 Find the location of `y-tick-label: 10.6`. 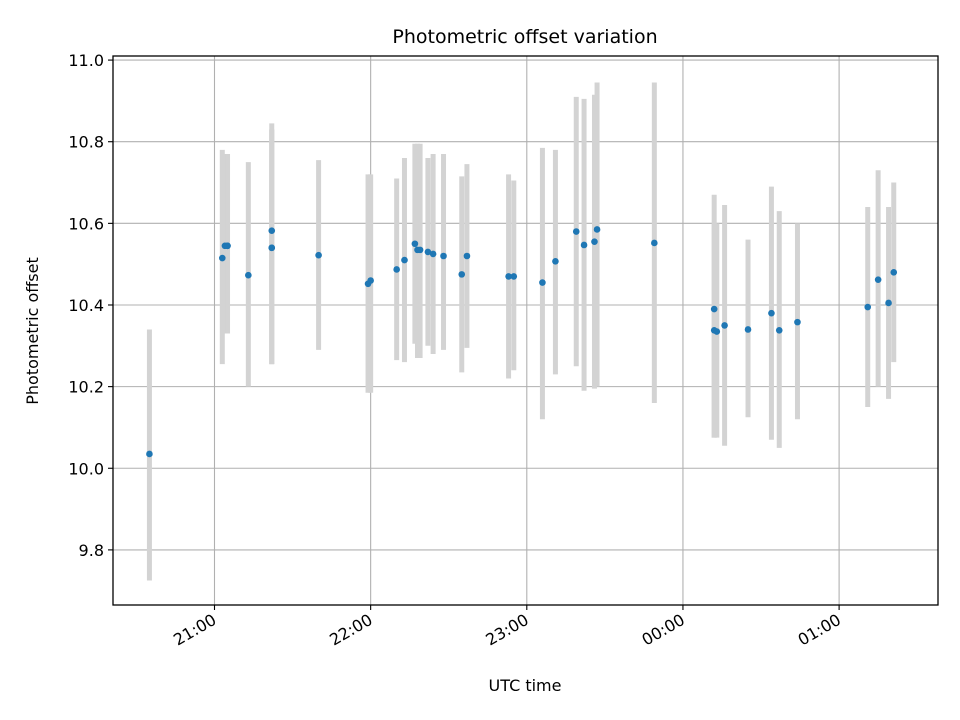

y-tick-label: 10.6 is located at coordinates (86, 223).